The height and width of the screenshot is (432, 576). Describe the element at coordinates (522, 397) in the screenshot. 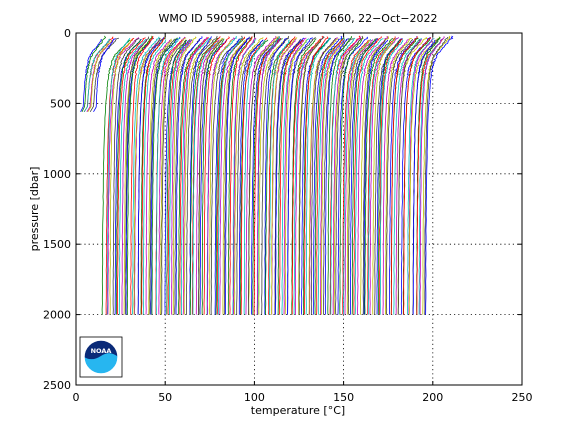

I see `x-tick-label: 250` at that location.